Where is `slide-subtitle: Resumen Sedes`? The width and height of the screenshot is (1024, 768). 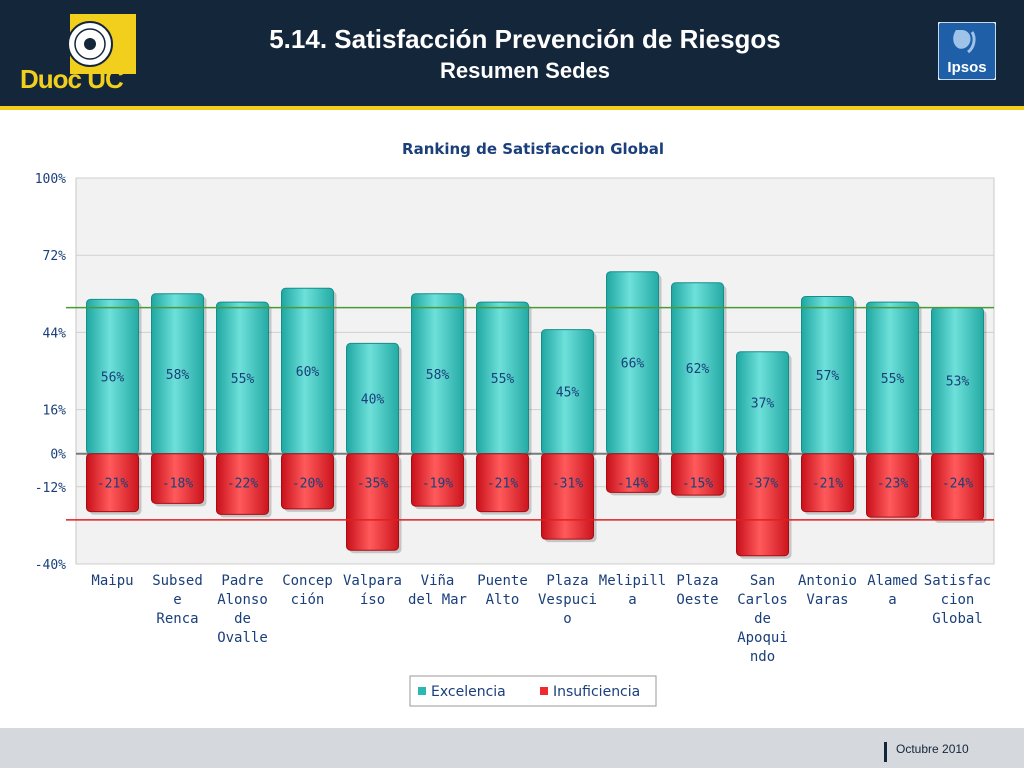 slide-subtitle: Resumen Sedes is located at coordinates (525, 70).